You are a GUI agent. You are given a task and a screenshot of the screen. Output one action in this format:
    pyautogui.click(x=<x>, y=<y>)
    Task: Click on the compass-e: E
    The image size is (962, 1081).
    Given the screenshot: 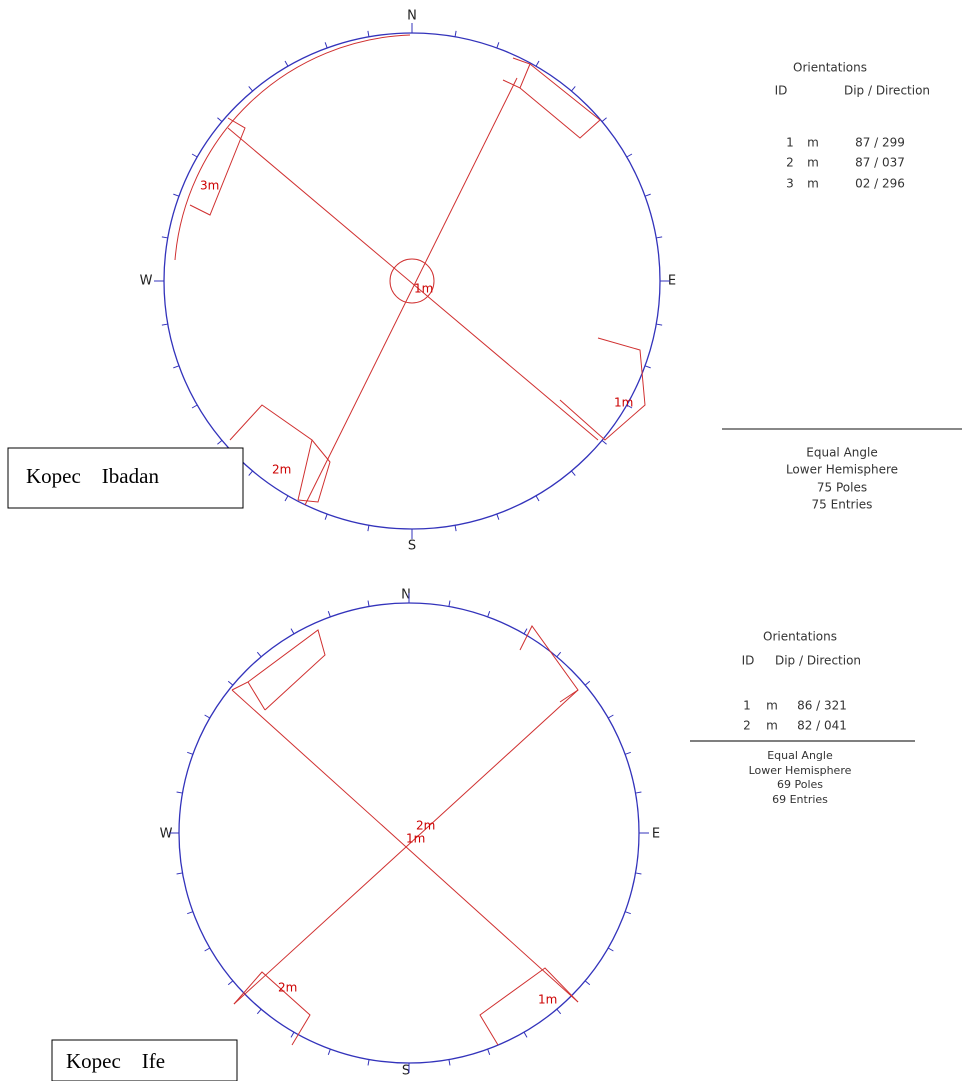 What is the action you would take?
    pyautogui.click(x=656, y=834)
    